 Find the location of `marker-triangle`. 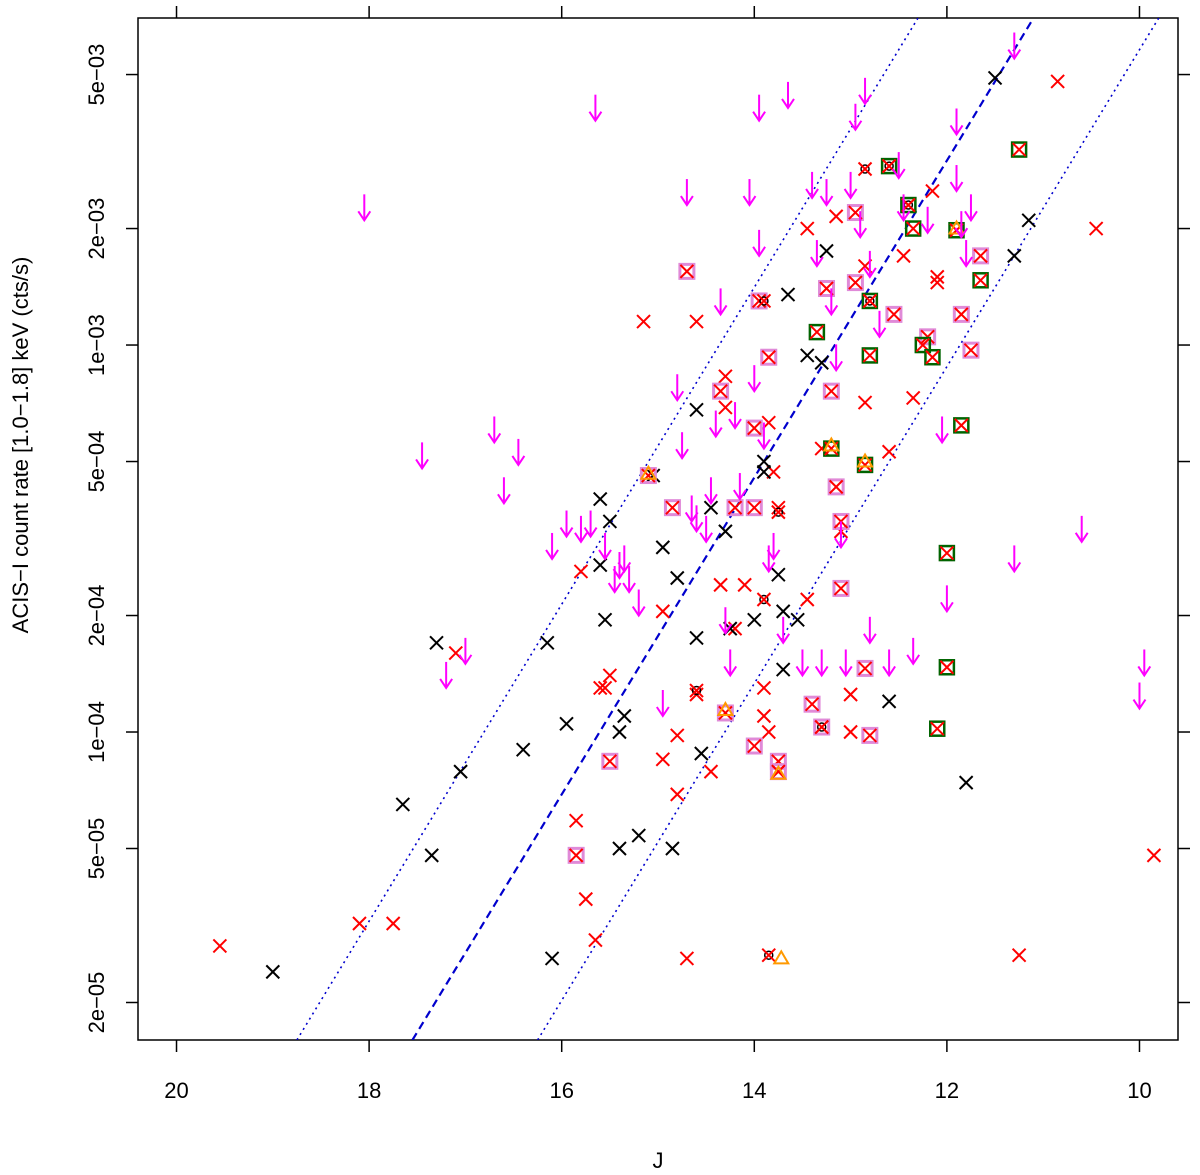

marker-triangle is located at coordinates (831, 444).